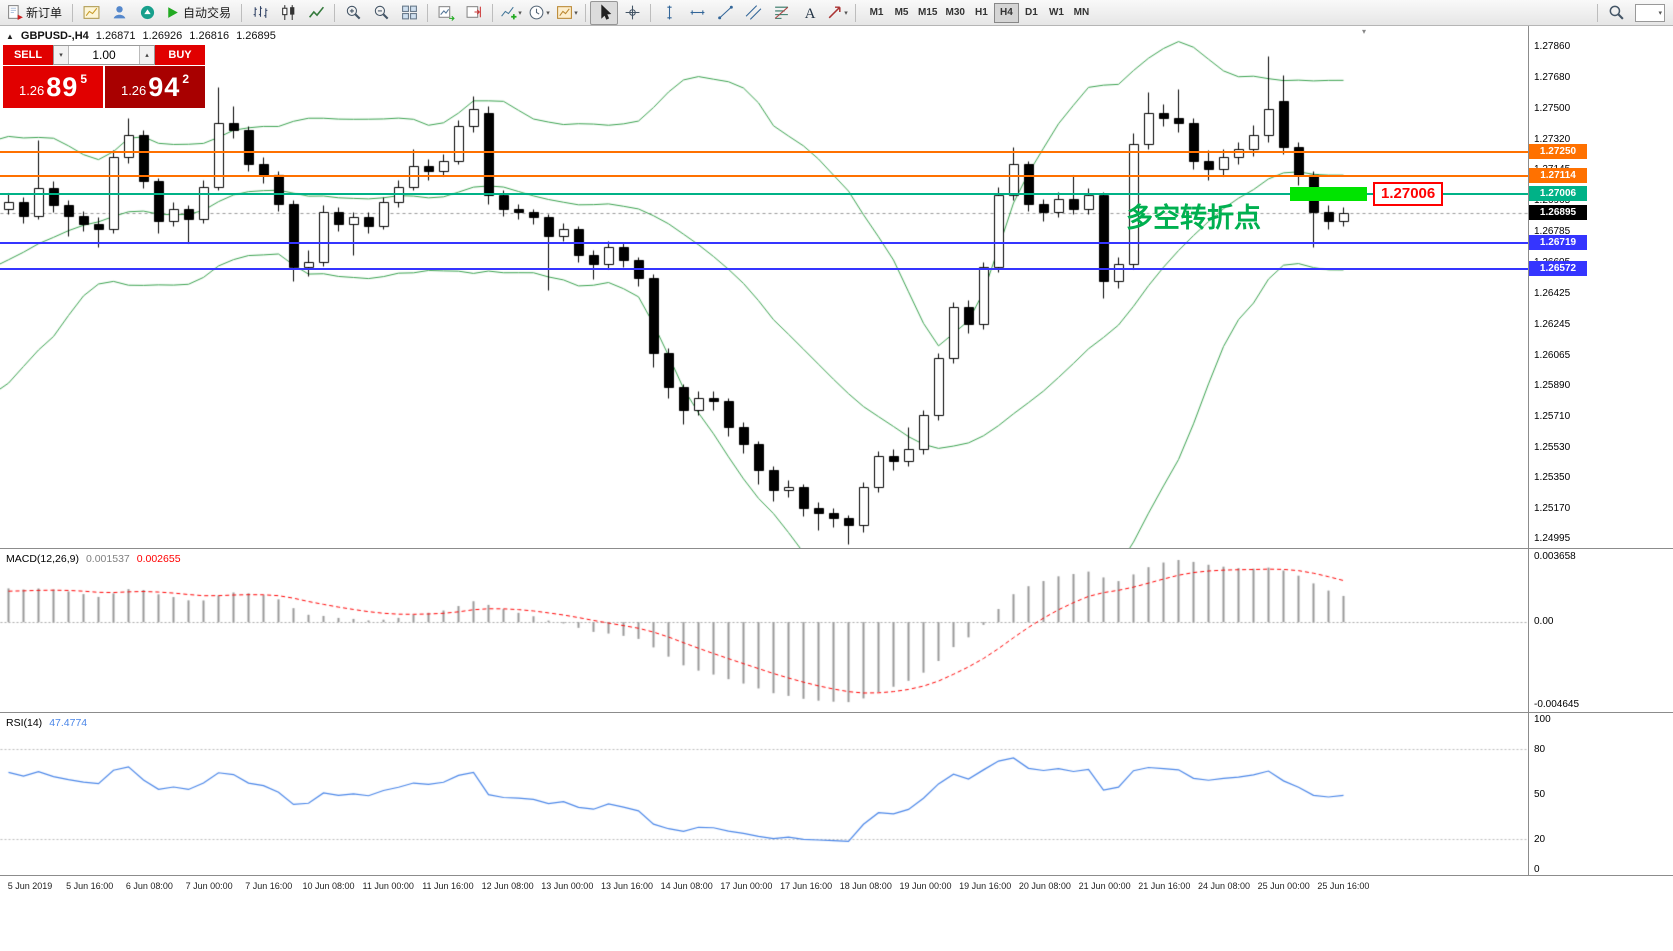 Image resolution: width=1673 pixels, height=951 pixels. I want to click on buy-price-button: 1.26 94 2, so click(155, 87).